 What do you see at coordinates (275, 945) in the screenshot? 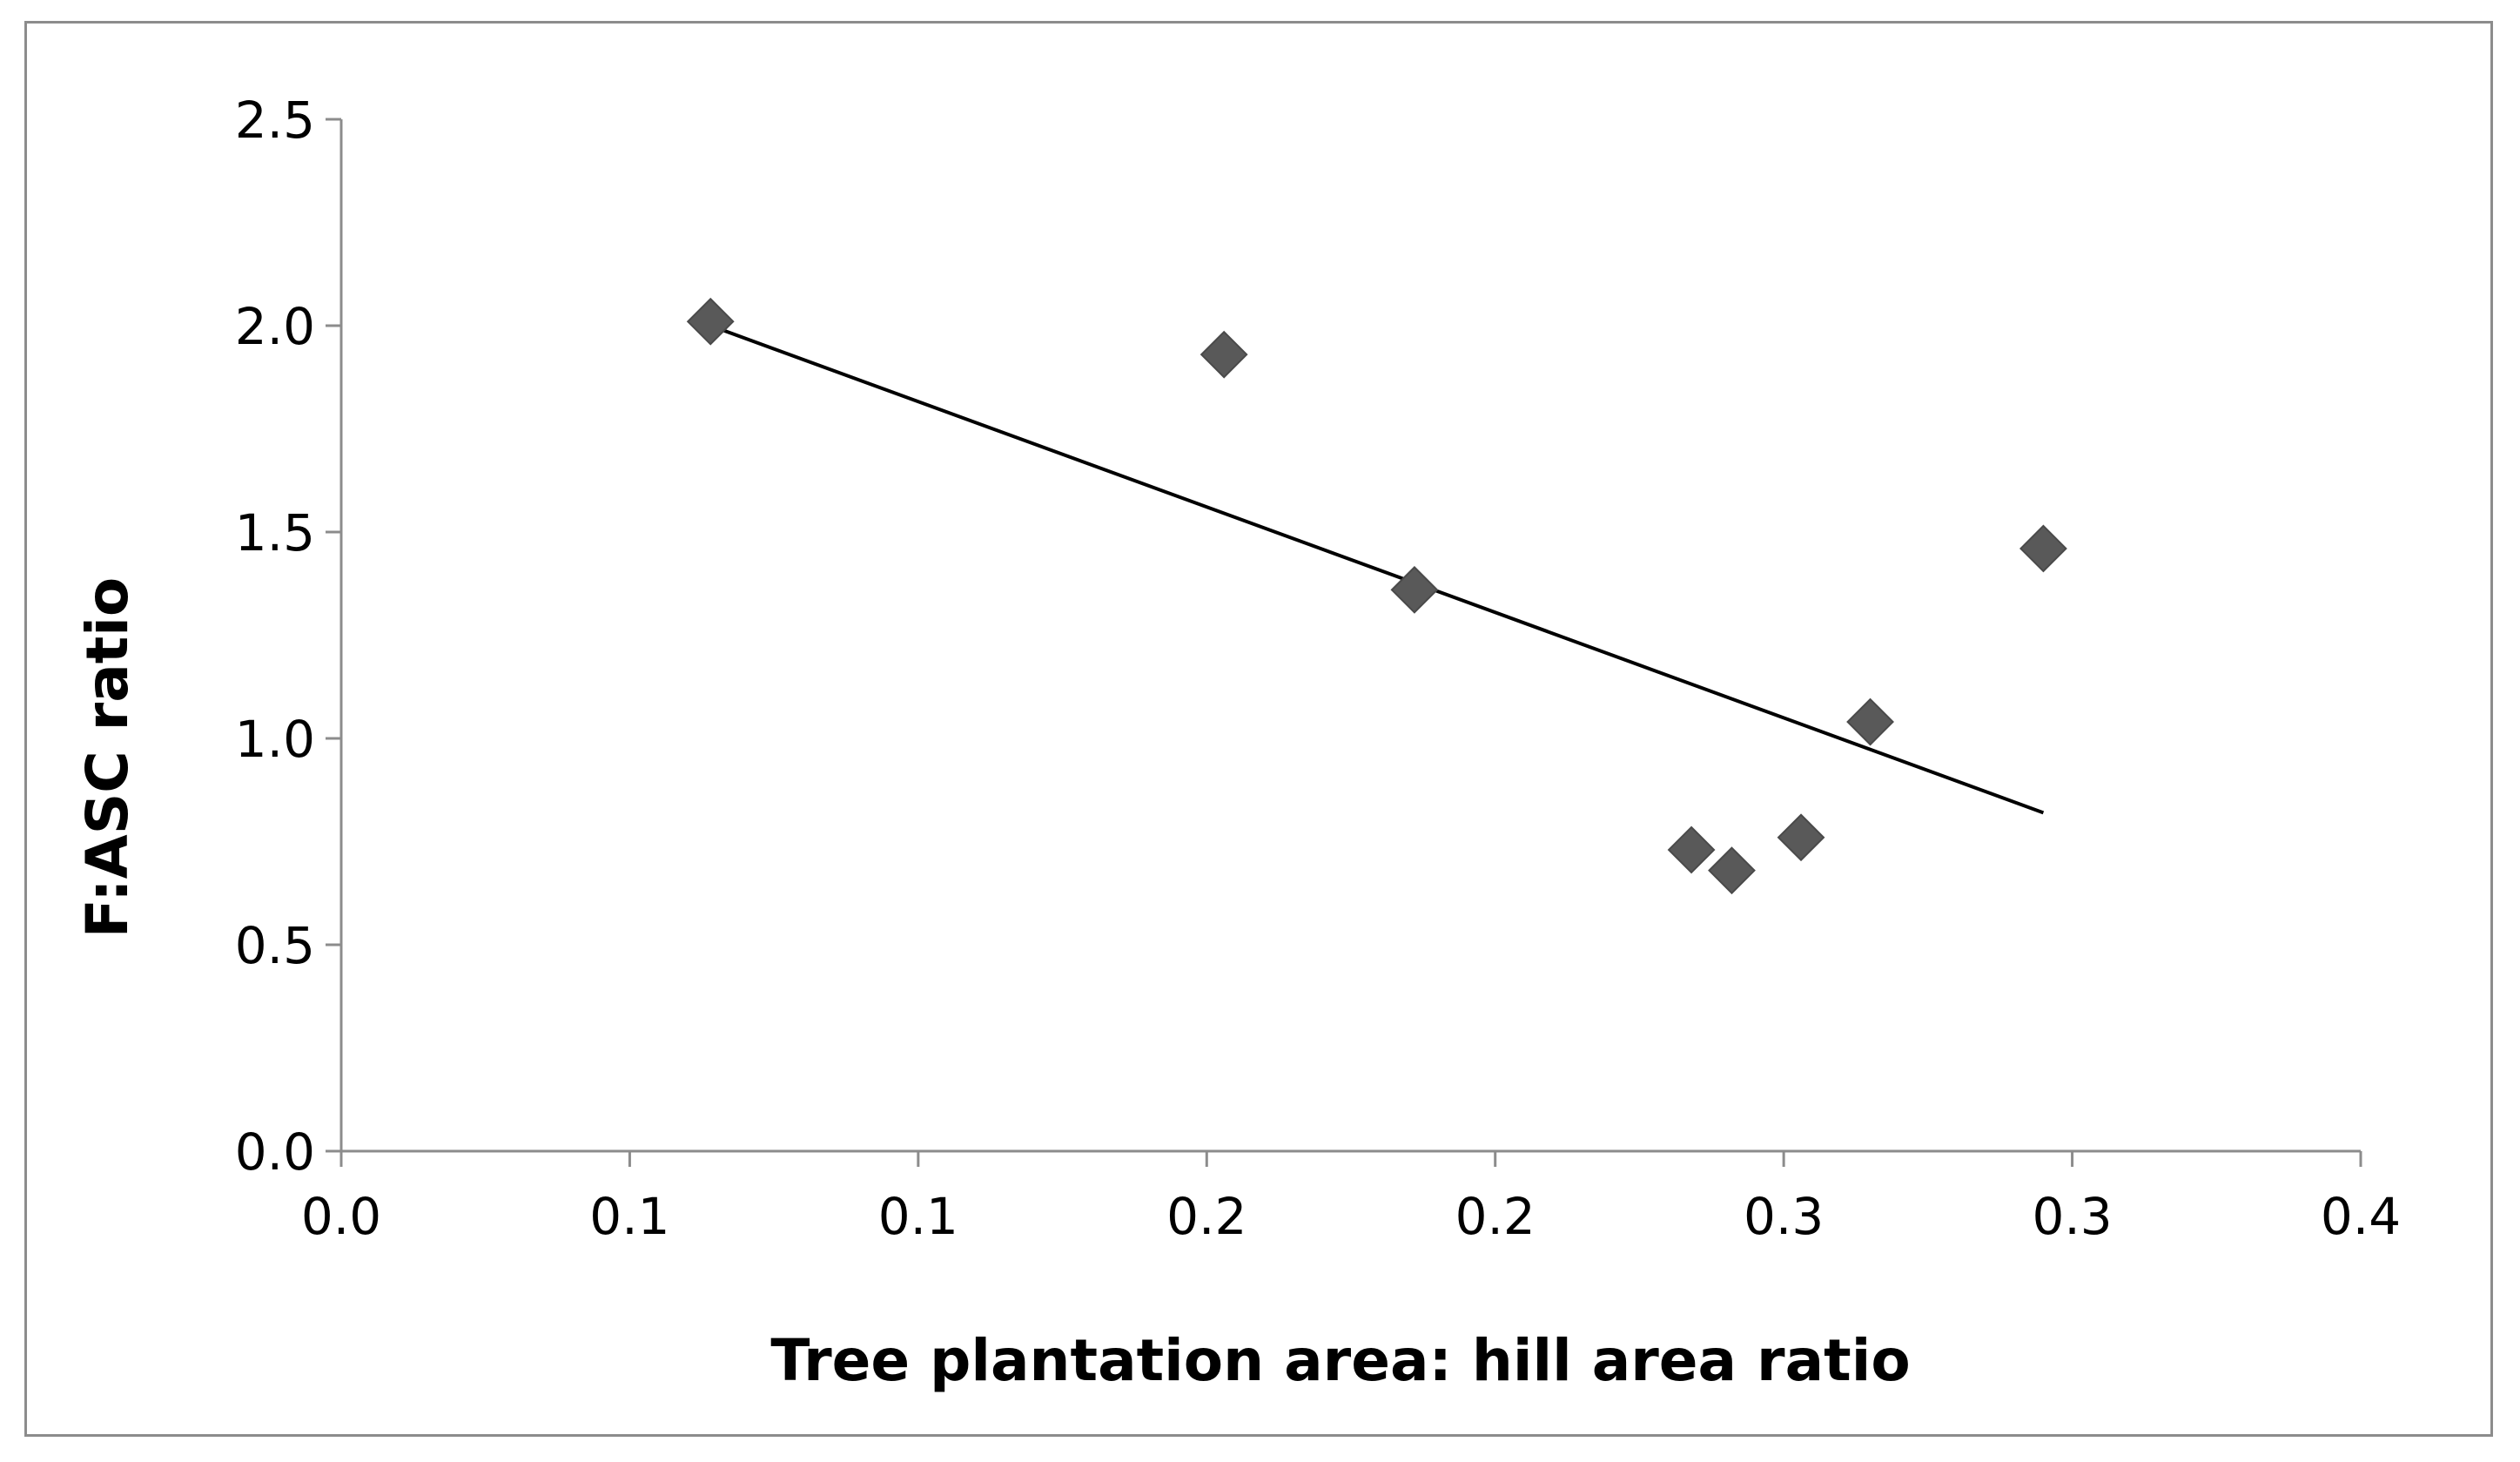
I see `y-tick-label: 0.5` at bounding box center [275, 945].